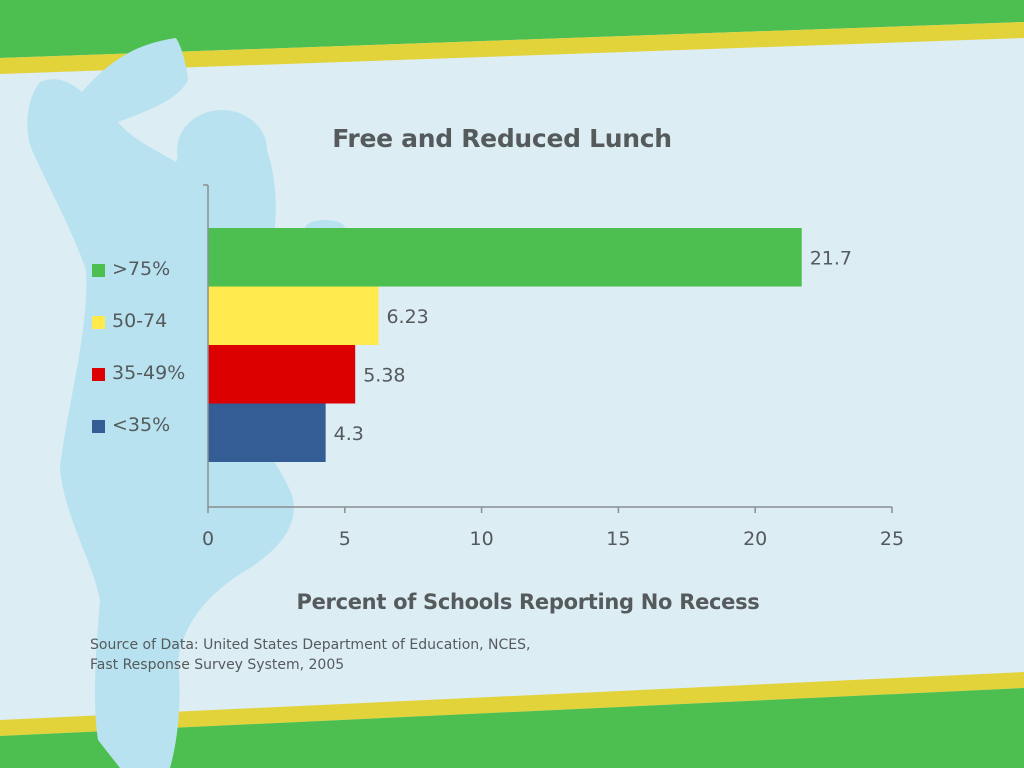 The height and width of the screenshot is (768, 1024). What do you see at coordinates (512, 48) in the screenshot?
I see `top-yellow-band` at bounding box center [512, 48].